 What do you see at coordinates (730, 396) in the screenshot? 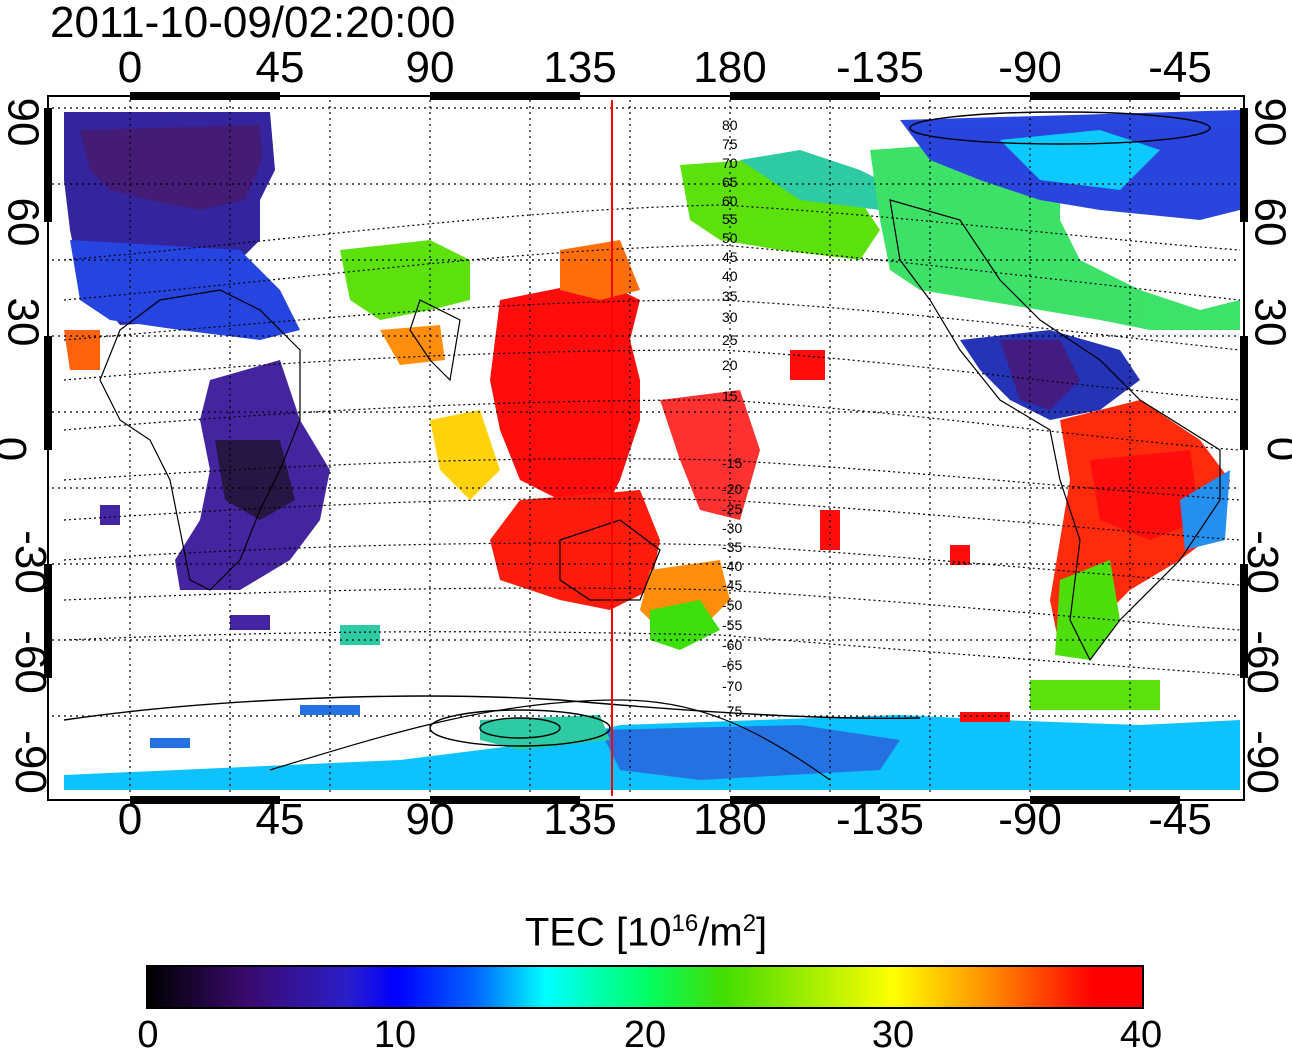
I see `contour-label: 15` at bounding box center [730, 396].